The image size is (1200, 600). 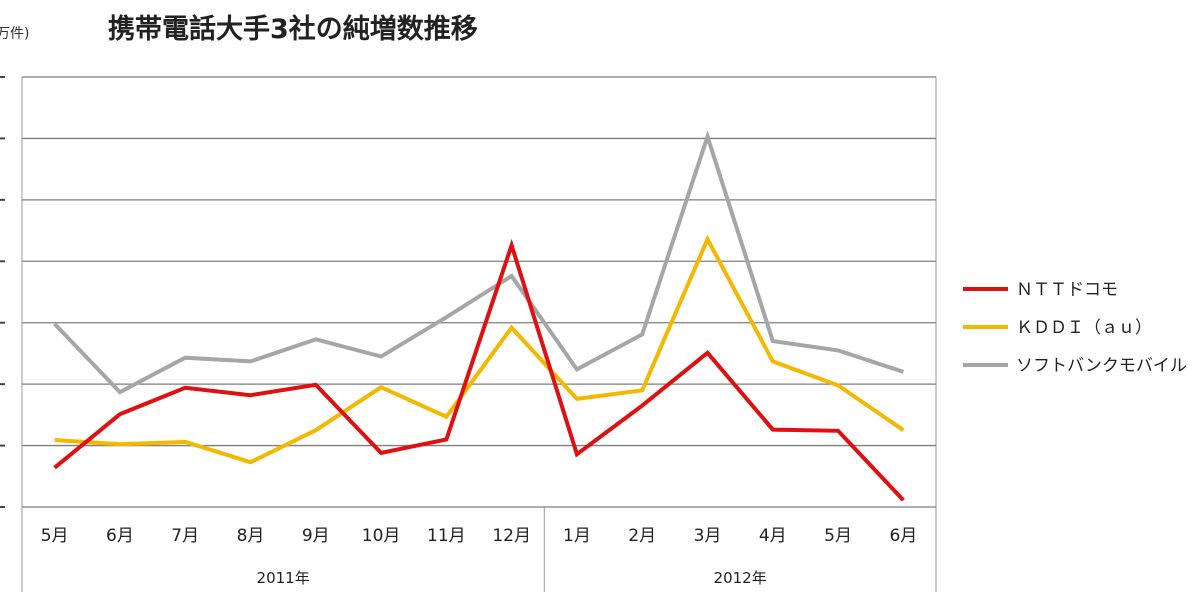 What do you see at coordinates (316, 536) in the screenshot?
I see `x-tick-label: 9月` at bounding box center [316, 536].